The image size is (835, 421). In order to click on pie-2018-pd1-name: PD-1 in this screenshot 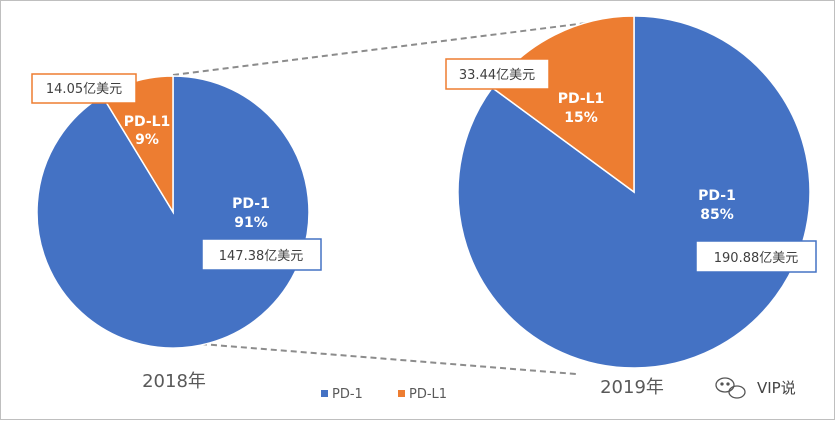, I will do `click(251, 204)`.